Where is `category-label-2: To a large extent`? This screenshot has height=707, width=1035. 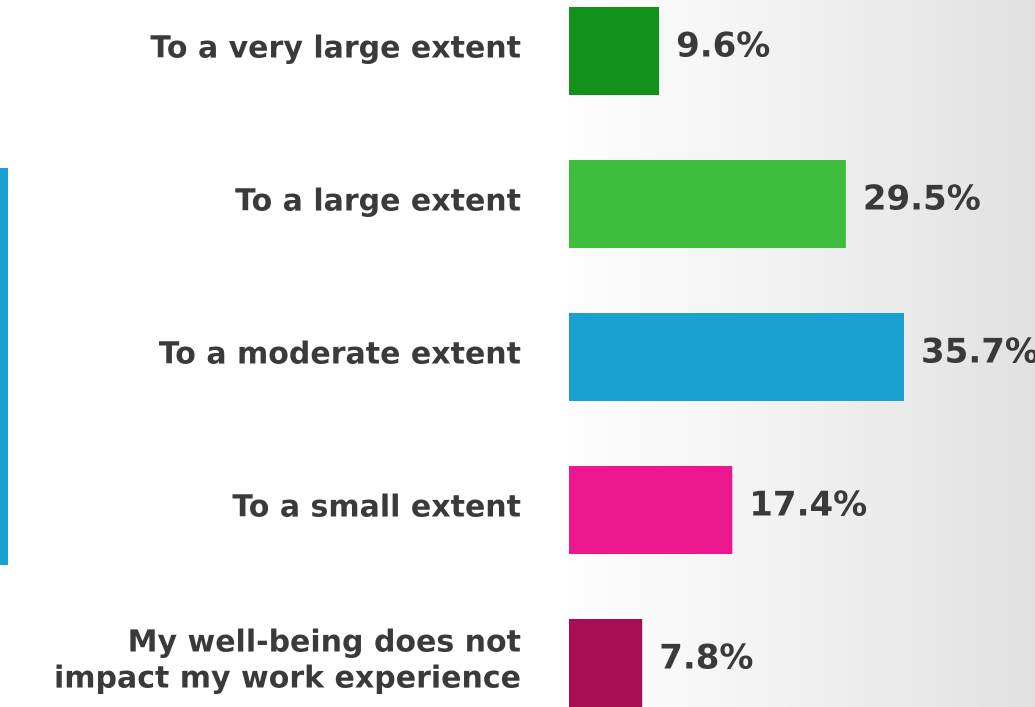
category-label-2: To a large extent is located at coordinates (378, 201).